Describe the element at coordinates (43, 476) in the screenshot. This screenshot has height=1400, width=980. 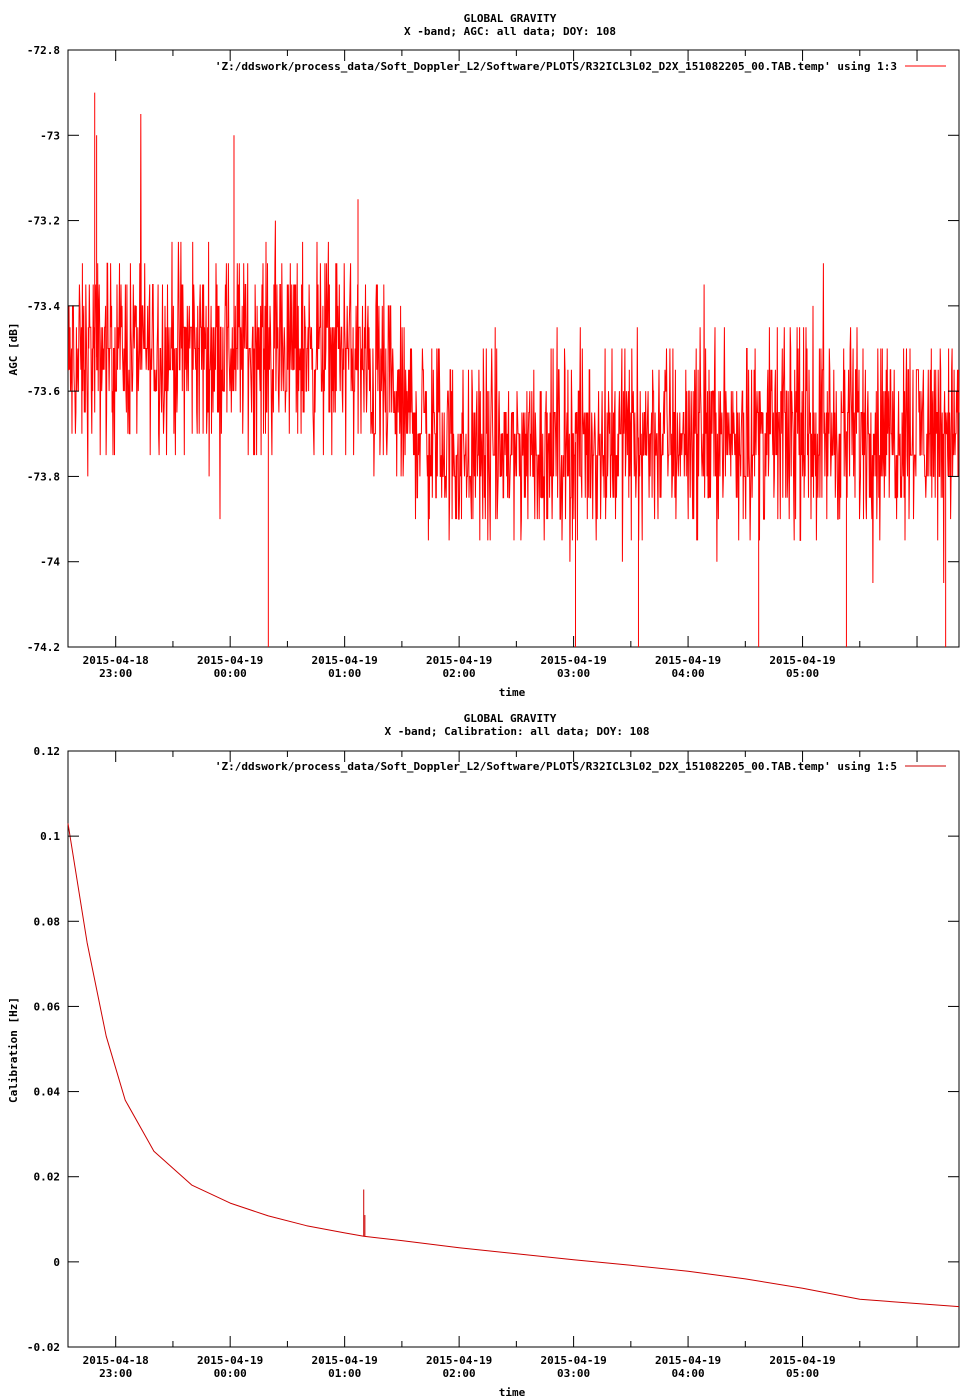
I see `y-tick-label: -73.8` at that location.